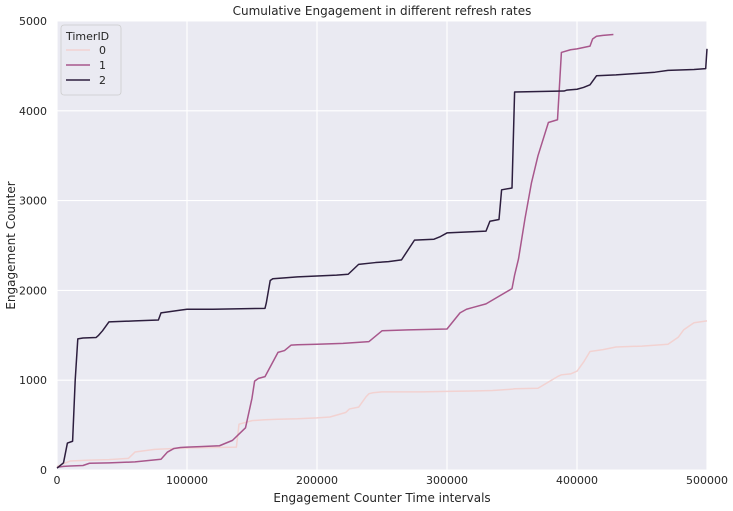 Image resolution: width=733 pixels, height=511 pixels. Describe the element at coordinates (33, 21) in the screenshot. I see `y-tick-label: 5000` at that location.